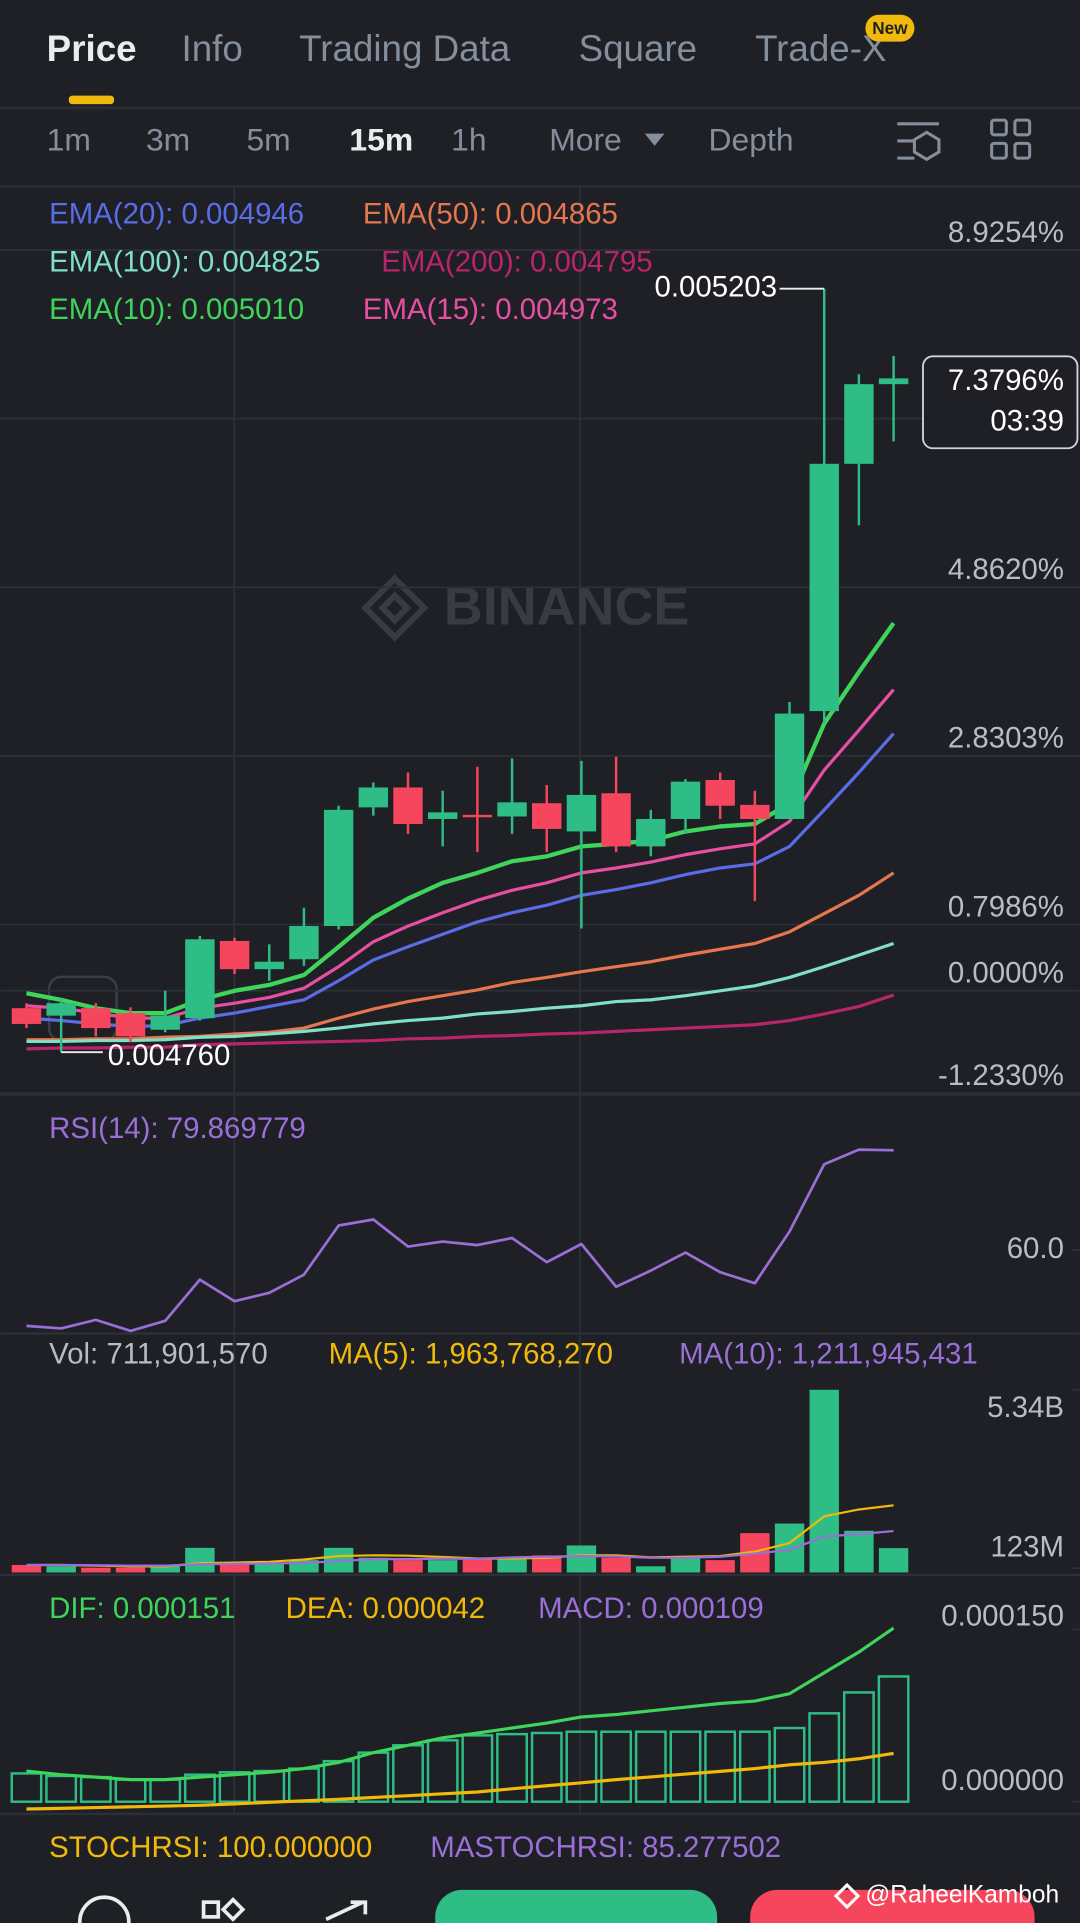 The width and height of the screenshot is (1080, 1923). Describe the element at coordinates (1006, 906) in the screenshot. I see `y-tick-label: 0.7986%` at that location.